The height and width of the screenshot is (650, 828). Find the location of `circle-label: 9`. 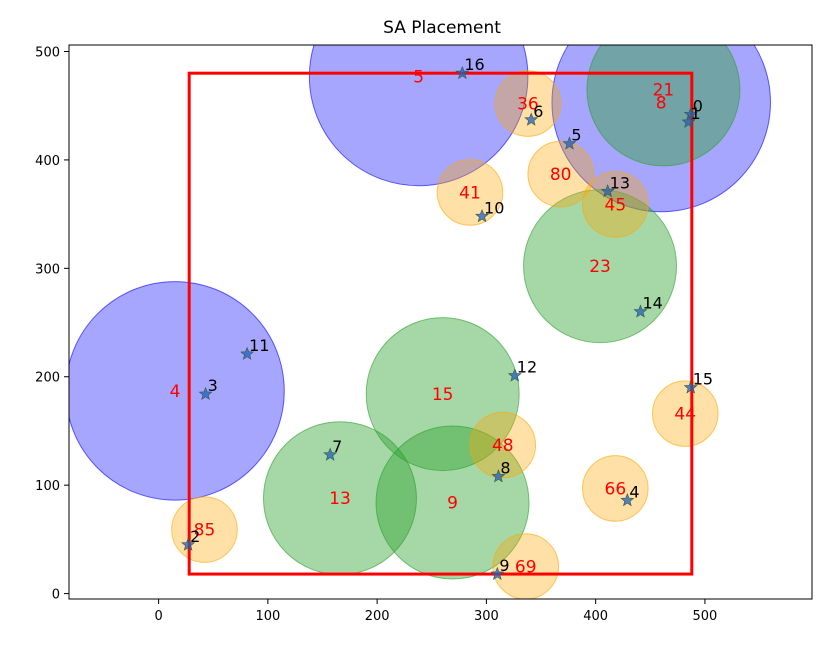

circle-label: 9 is located at coordinates (452, 504).